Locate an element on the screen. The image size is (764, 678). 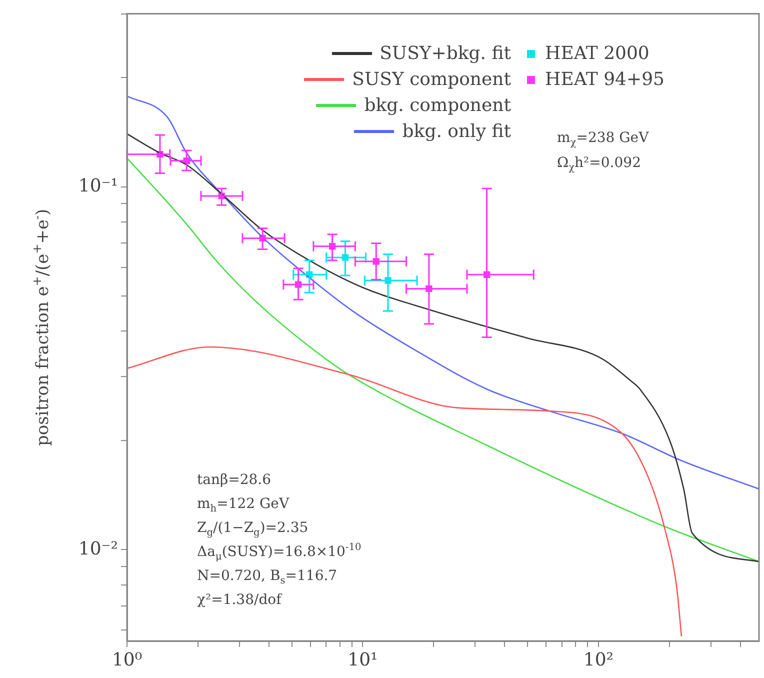
legend-label: SUSY component is located at coordinates (431, 79).